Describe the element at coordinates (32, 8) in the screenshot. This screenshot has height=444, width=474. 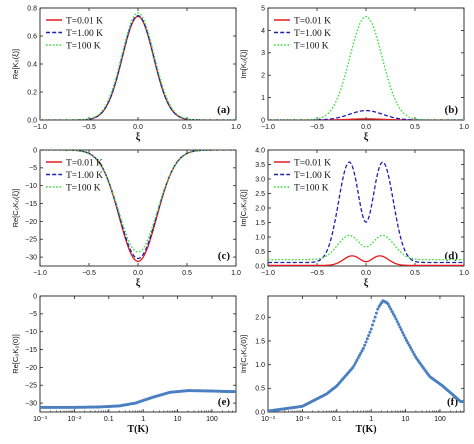
I see `y-tick-label: 0.8` at that location.